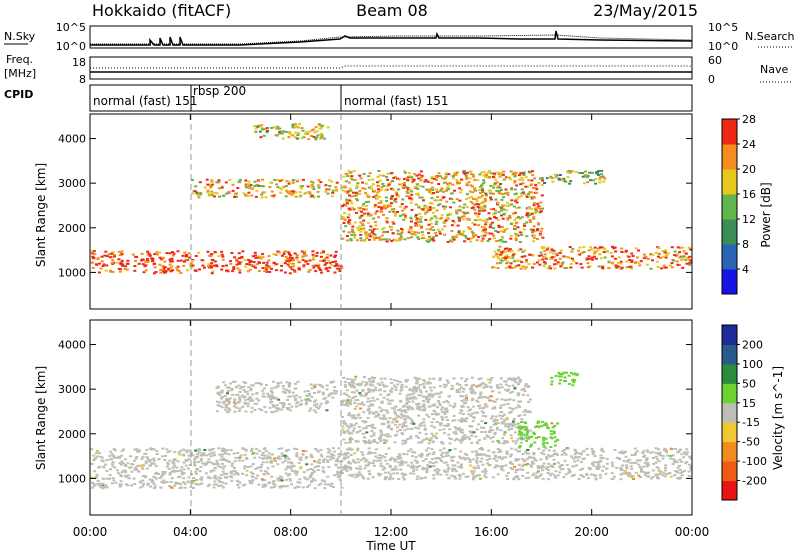 This screenshot has width=800, height=554. I want to click on power-colorbar-tick-label-1: 8, so click(745, 244).